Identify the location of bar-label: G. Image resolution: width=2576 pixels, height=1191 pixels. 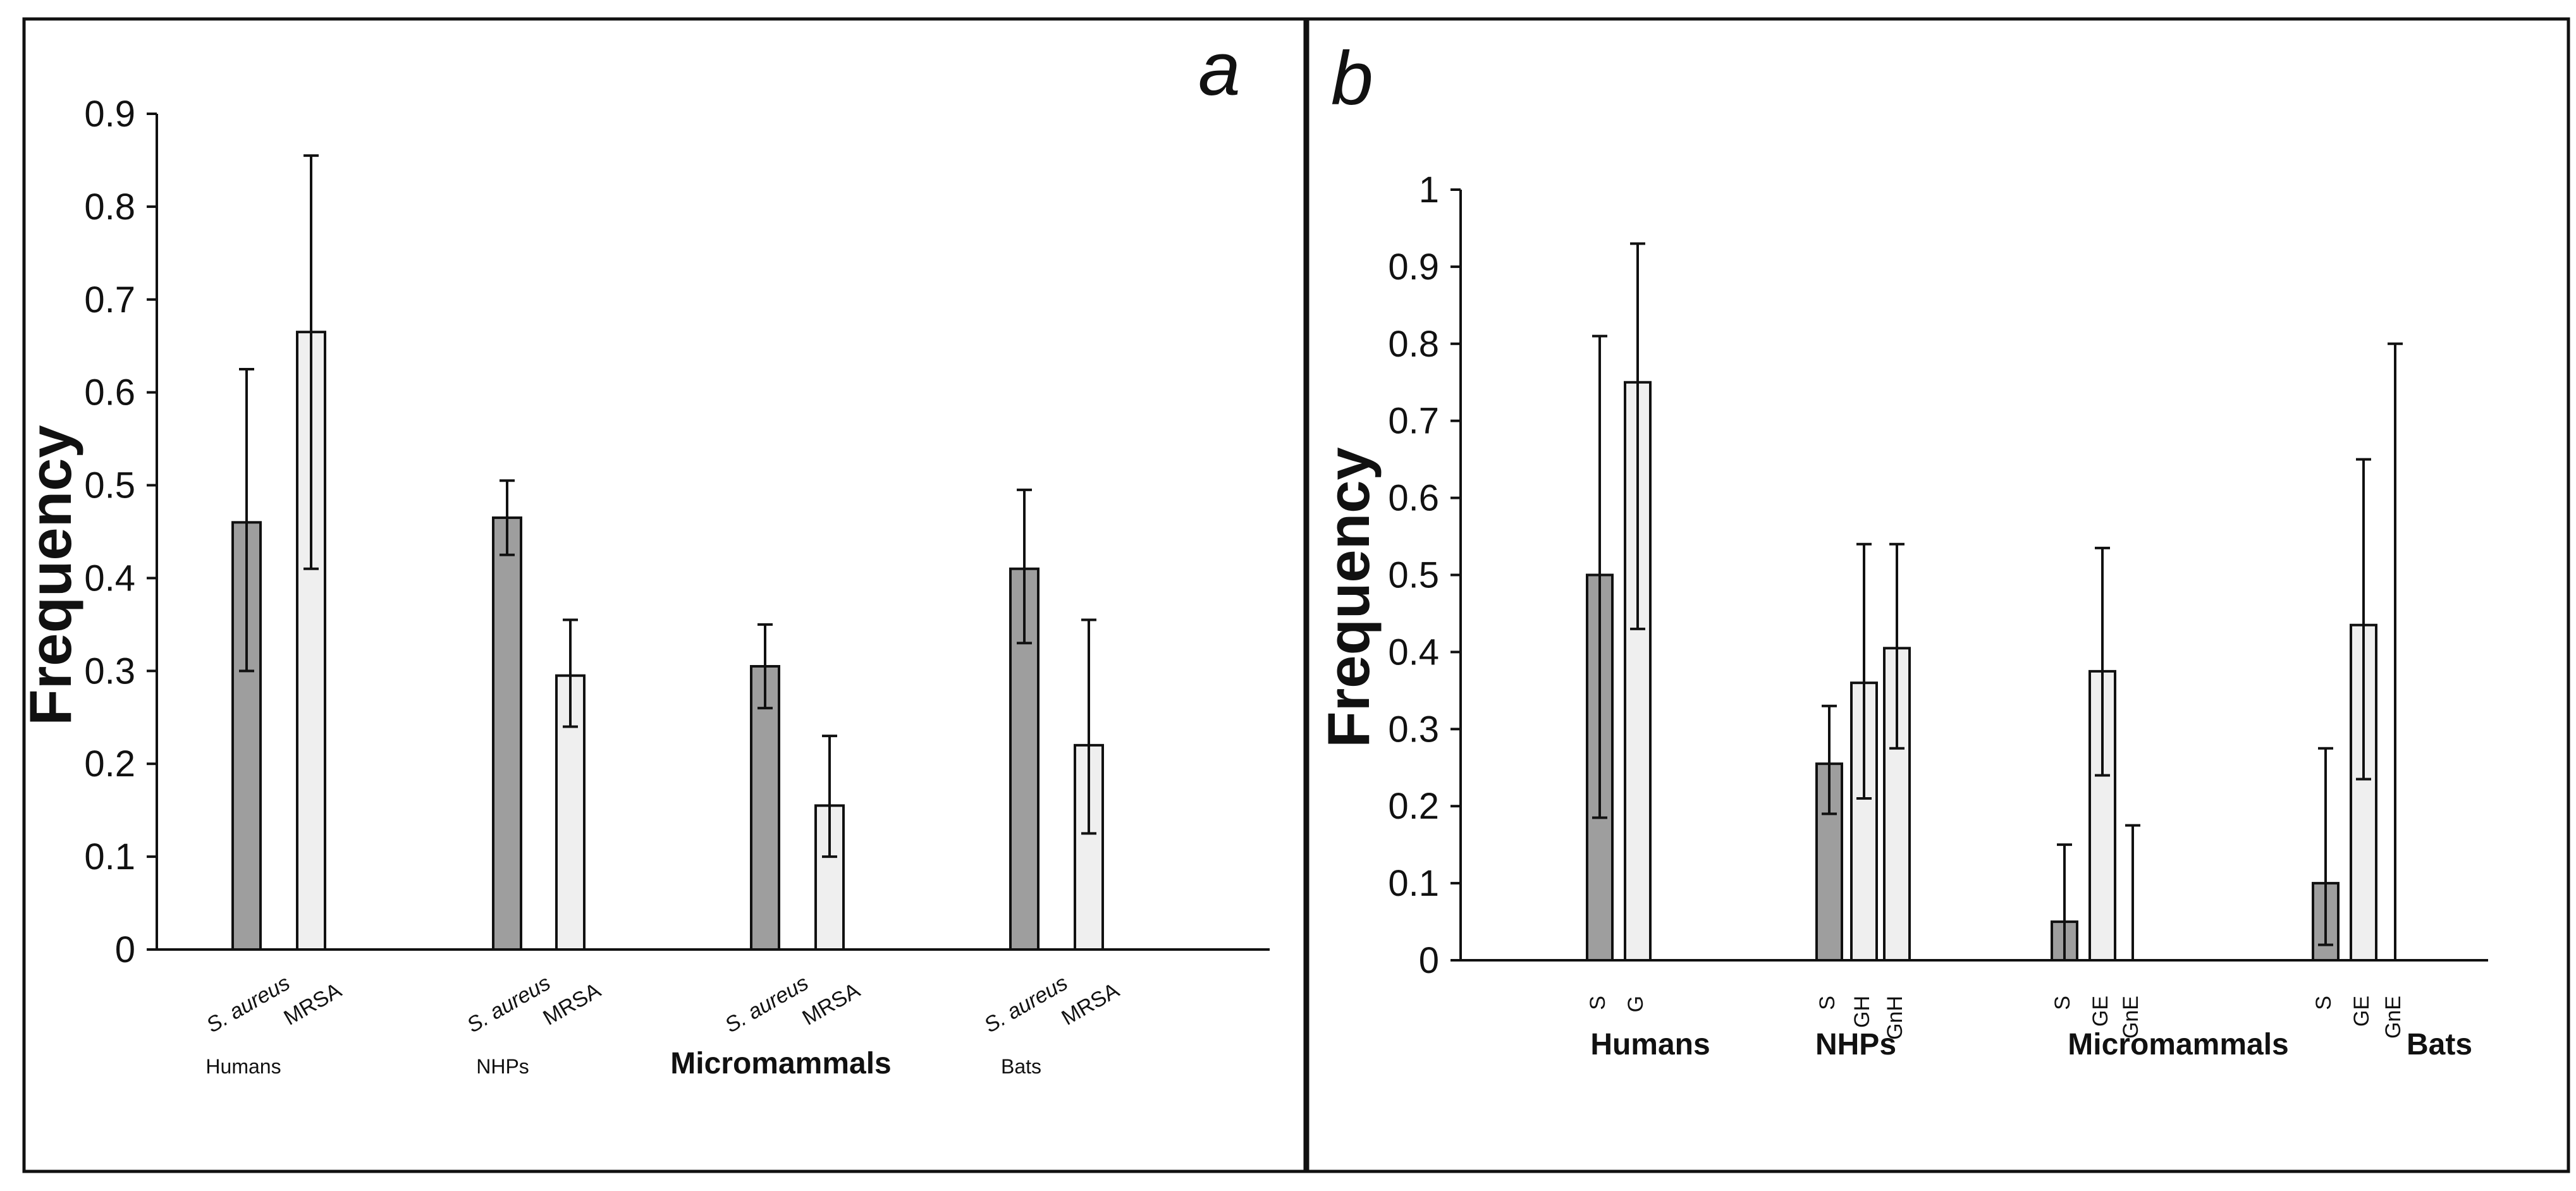
(1636, 1004).